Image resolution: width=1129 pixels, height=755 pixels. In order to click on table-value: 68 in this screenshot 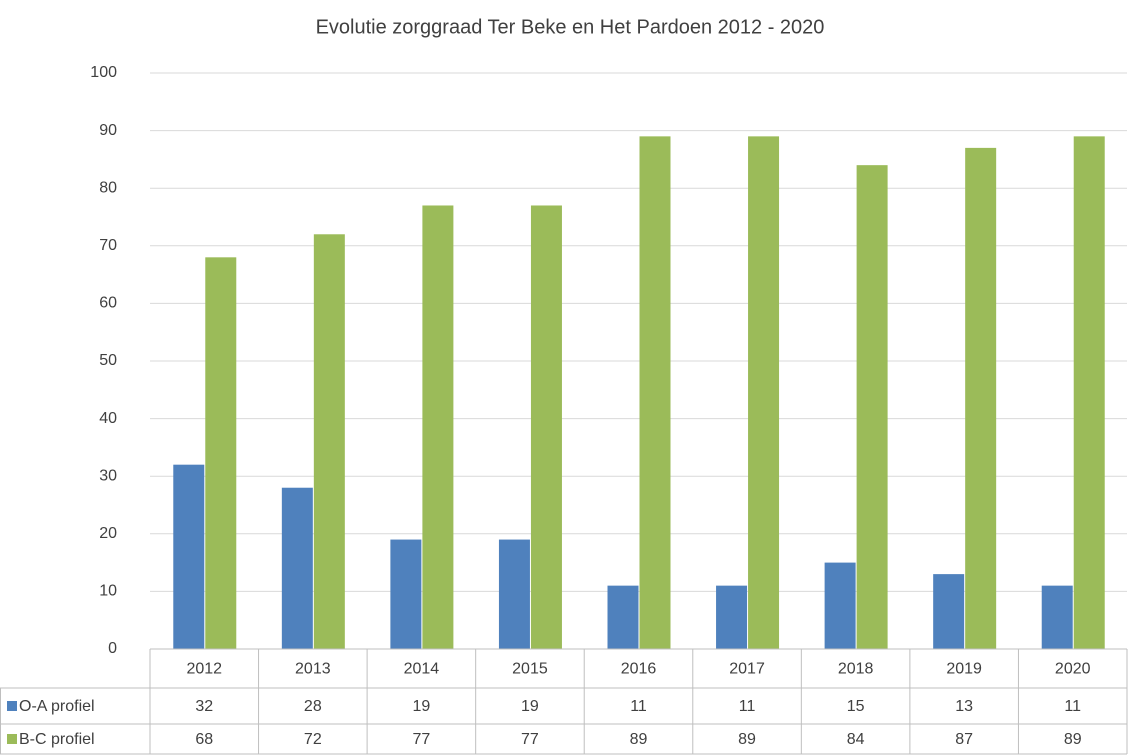, I will do `click(204, 739)`.